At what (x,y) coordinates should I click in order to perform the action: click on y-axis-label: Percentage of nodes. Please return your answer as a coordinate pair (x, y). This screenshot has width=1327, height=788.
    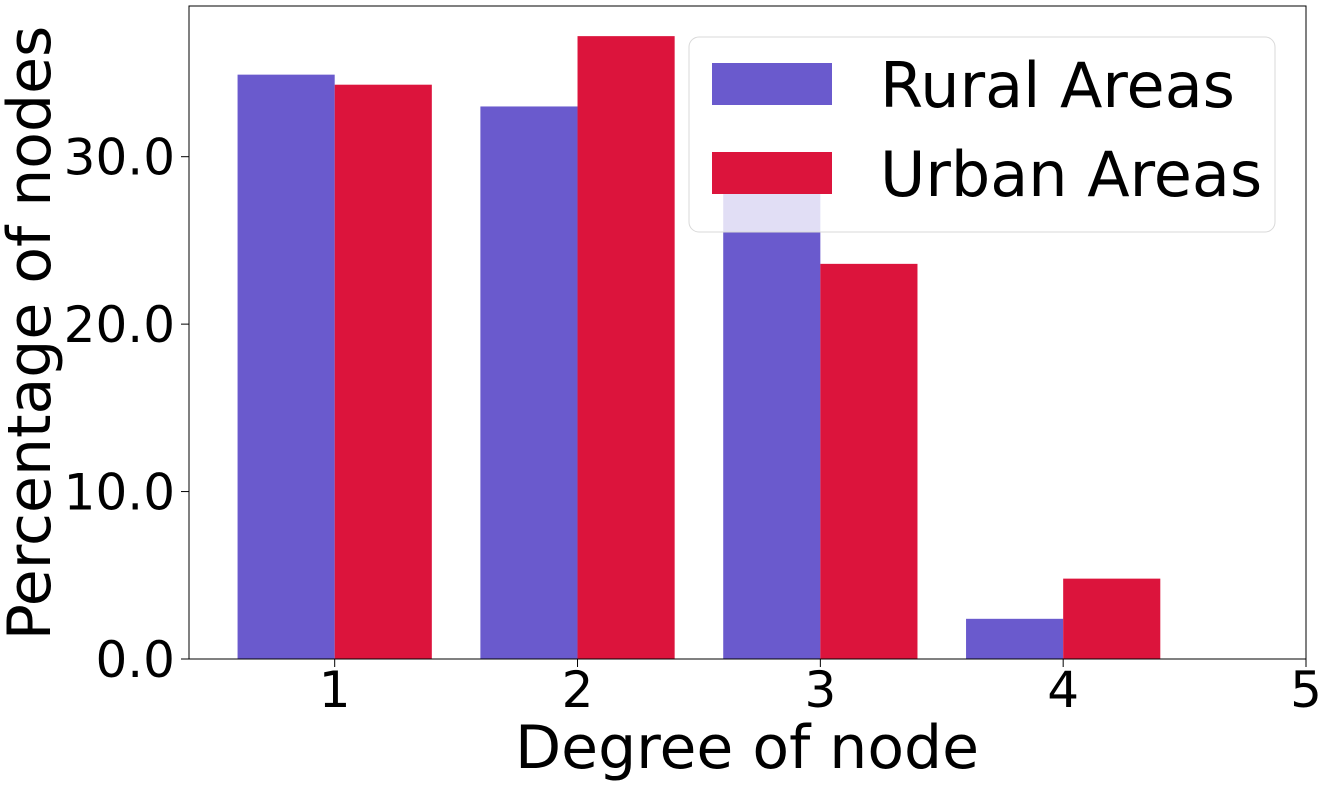
    Looking at the image, I should click on (32, 333).